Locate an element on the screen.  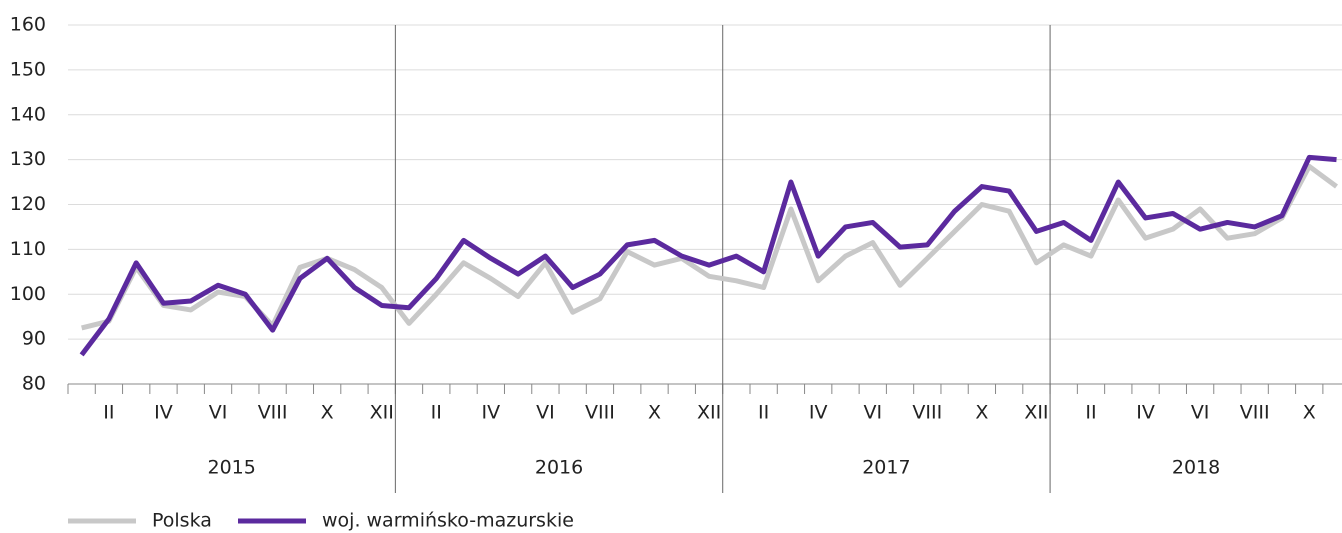
y-tick-label: 100 is located at coordinates (28, 294).